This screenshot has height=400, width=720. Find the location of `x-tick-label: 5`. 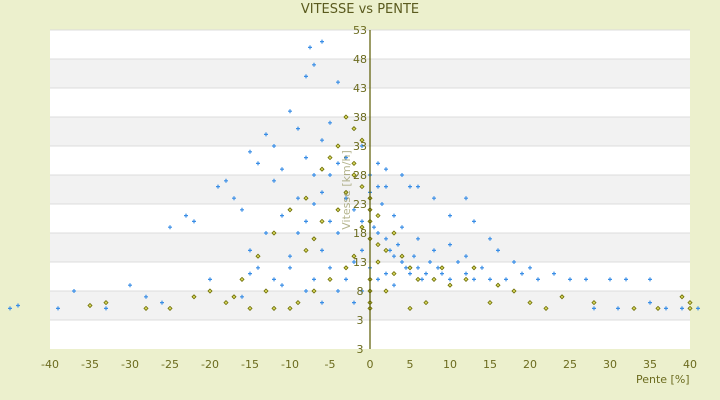

x-tick-label: 5 is located at coordinates (410, 364).